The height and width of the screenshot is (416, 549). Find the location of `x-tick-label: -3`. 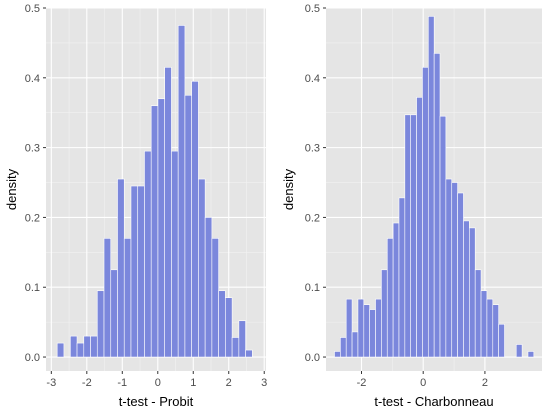

x-tick-label: -3 is located at coordinates (51, 383).